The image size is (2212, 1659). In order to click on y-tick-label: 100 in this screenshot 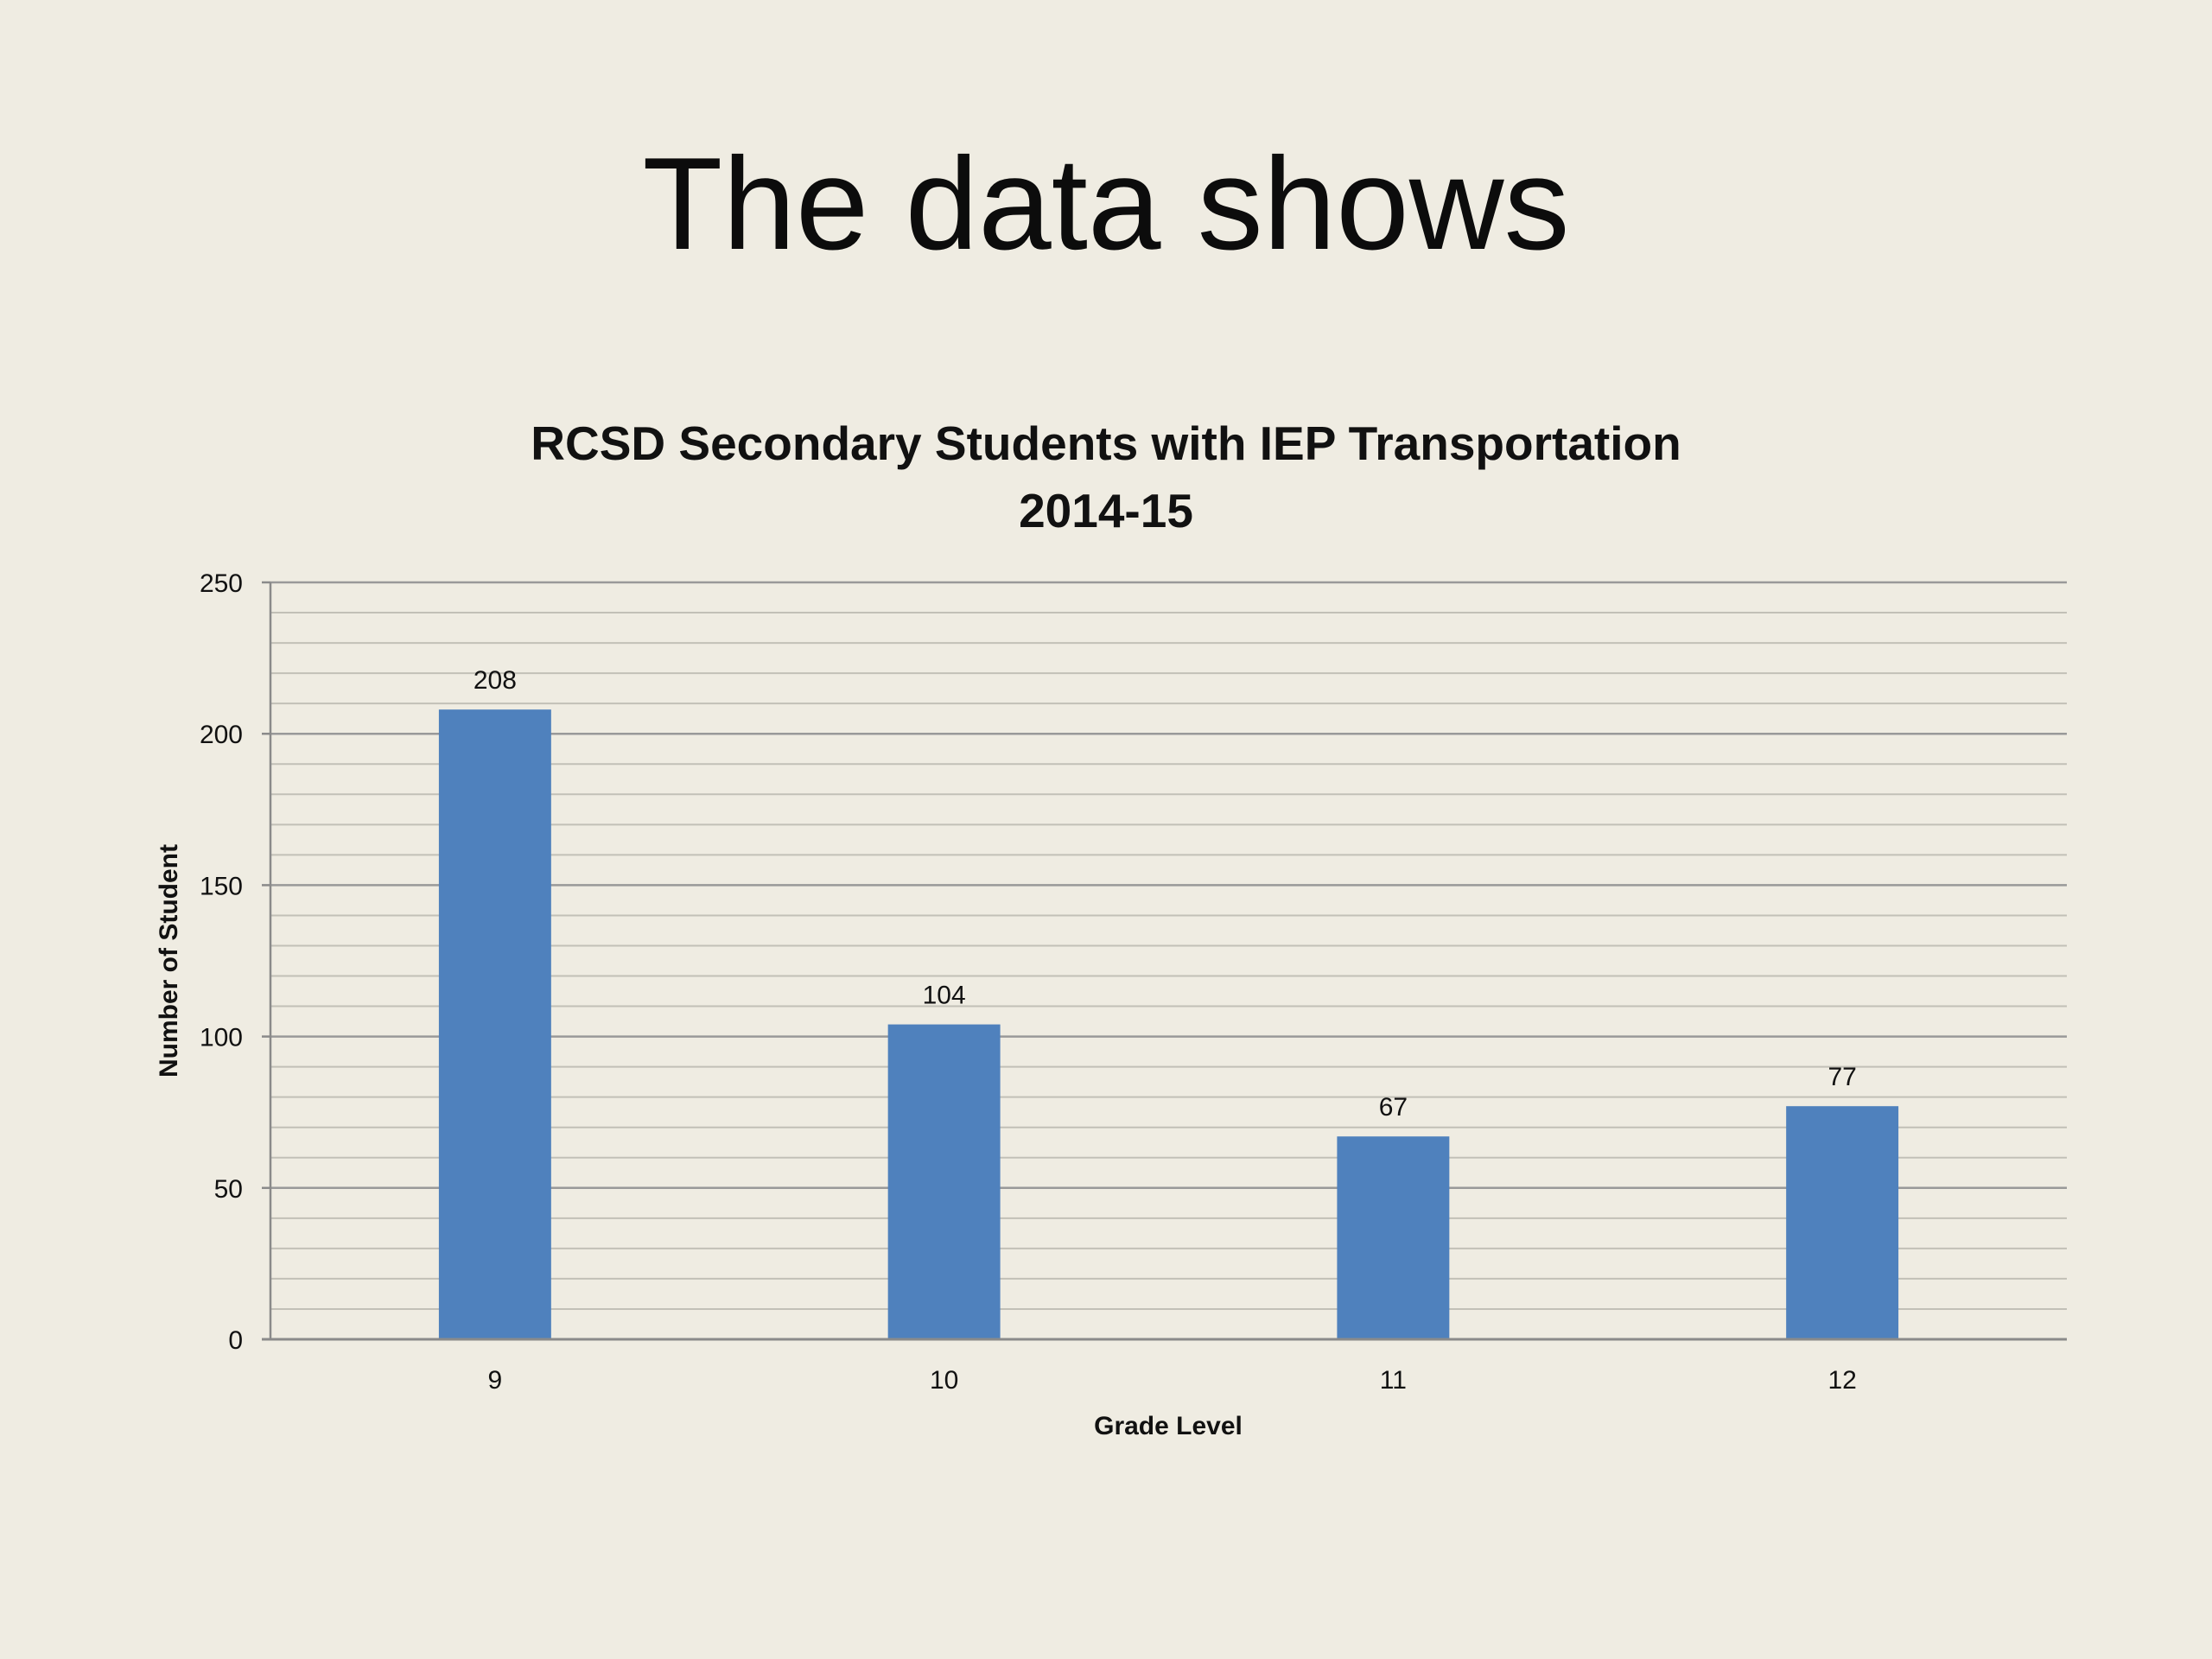, I will do `click(221, 1038)`.